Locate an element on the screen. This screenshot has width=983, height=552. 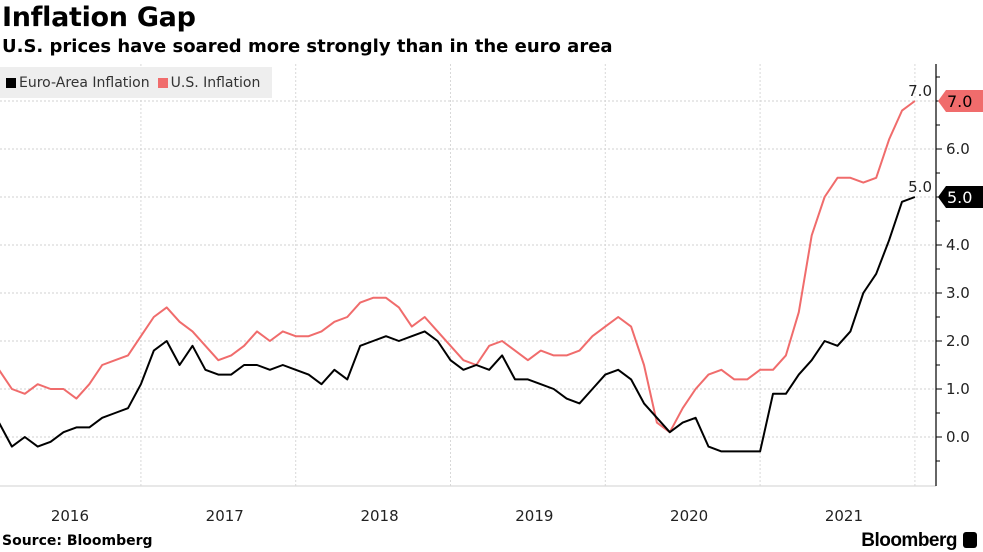
source-note: Source: Bloomberg is located at coordinates (77, 541).